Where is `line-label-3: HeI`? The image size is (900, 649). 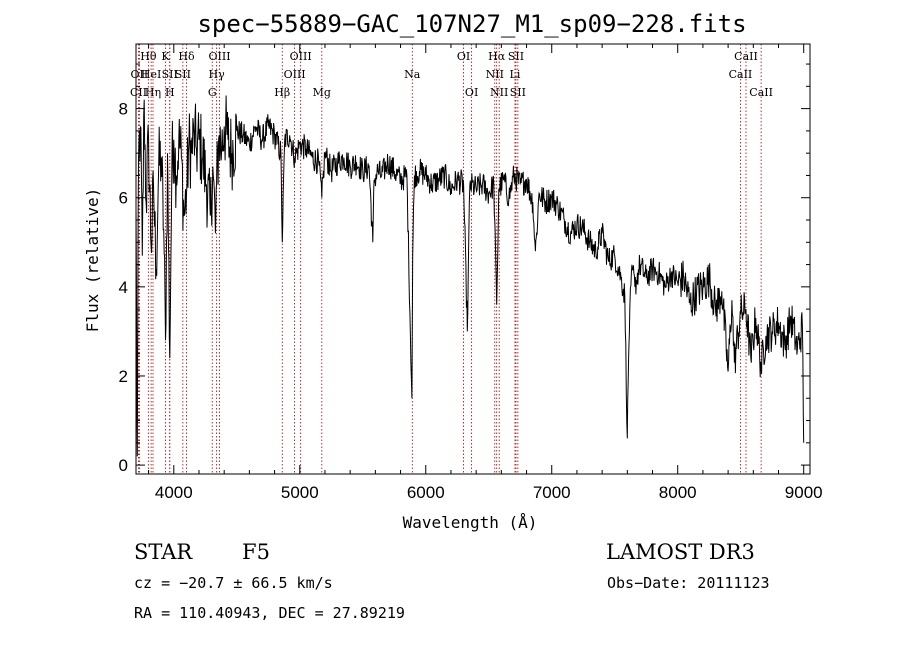
line-label-3: HeI is located at coordinates (151, 74).